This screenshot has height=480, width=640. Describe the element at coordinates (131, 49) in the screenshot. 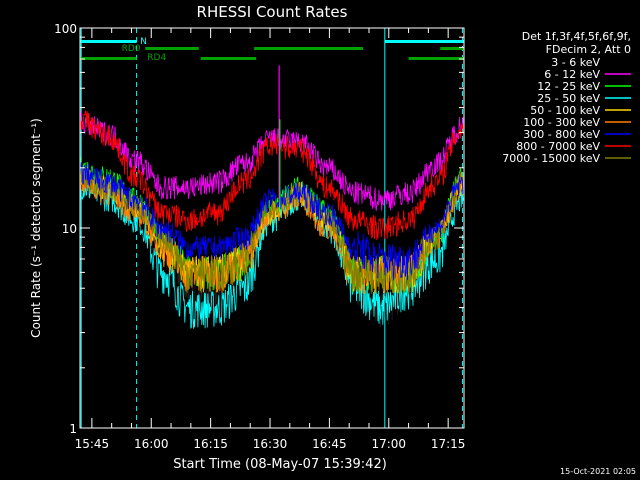

I see `flag-label-rd0: RD0` at that location.